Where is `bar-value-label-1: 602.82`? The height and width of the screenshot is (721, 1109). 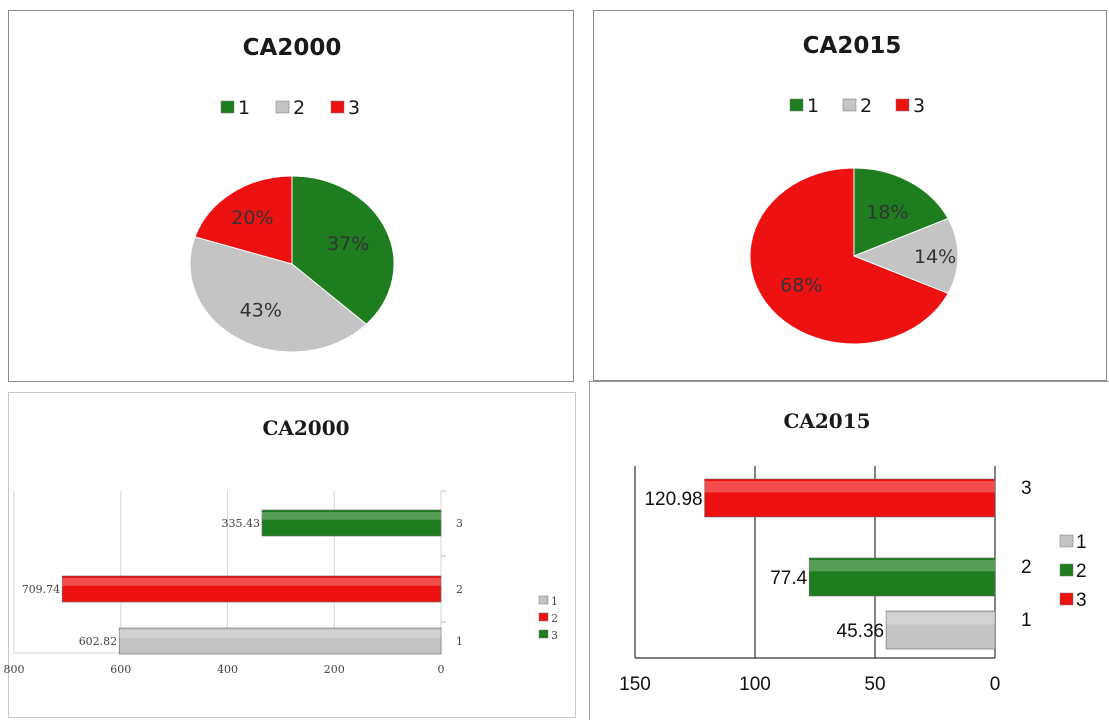 bar-value-label-1: 602.82 is located at coordinates (98, 641).